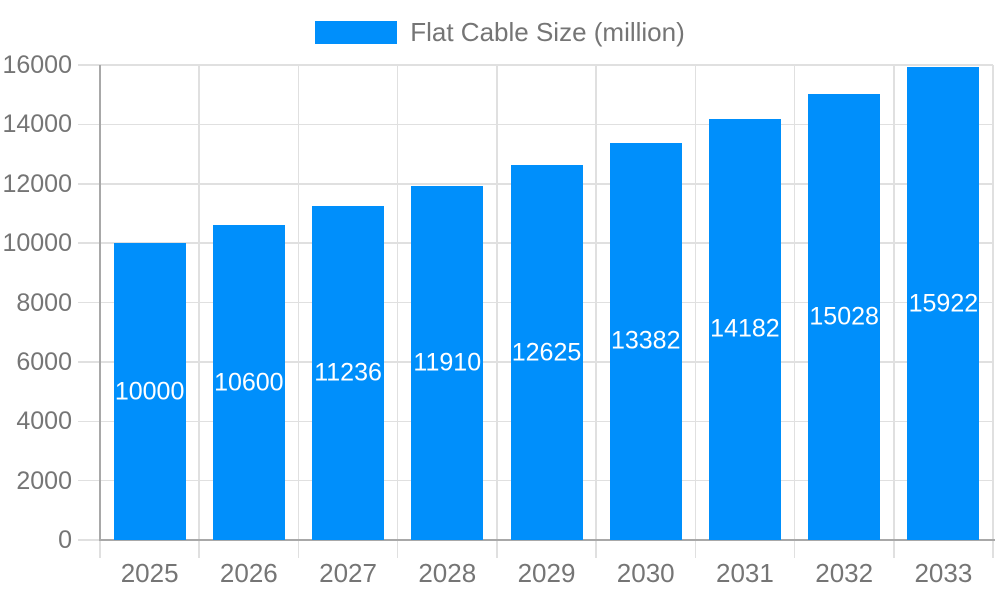 The width and height of the screenshot is (1000, 600). I want to click on bar-2026, so click(248, 382).